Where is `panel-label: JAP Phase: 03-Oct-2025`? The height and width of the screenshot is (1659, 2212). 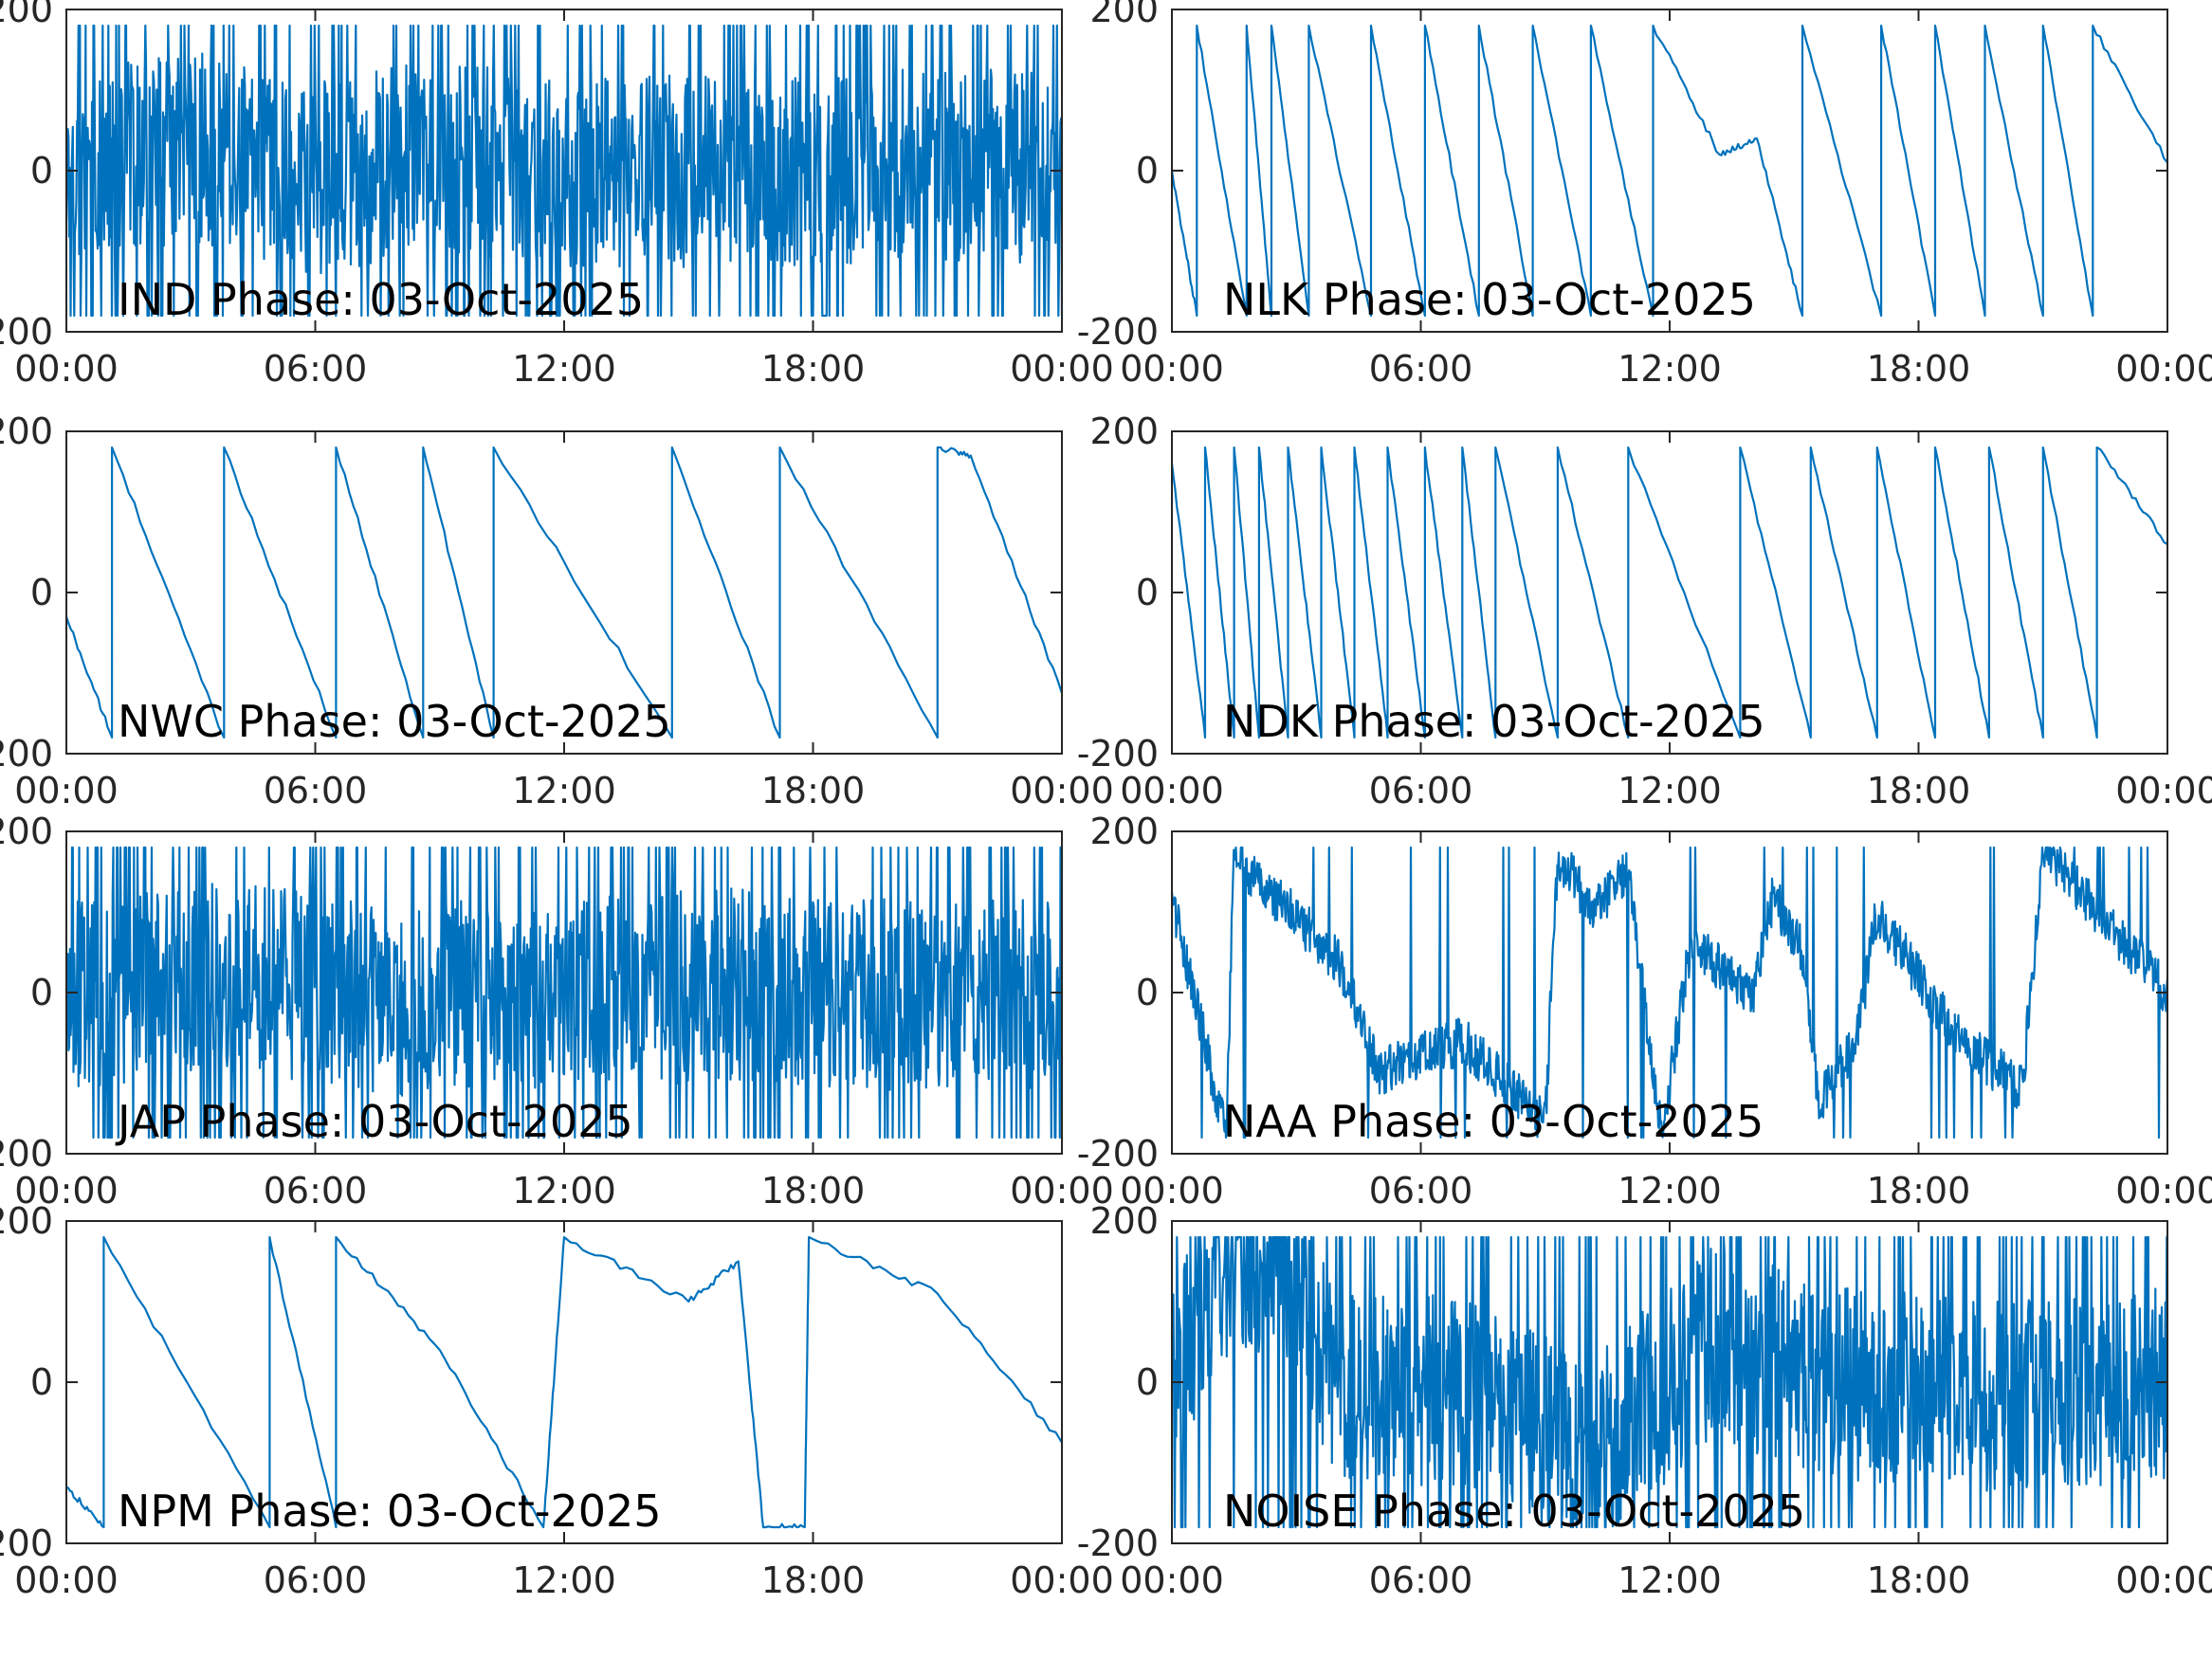 panel-label: JAP Phase: 03-Oct-2025 is located at coordinates (374, 1121).